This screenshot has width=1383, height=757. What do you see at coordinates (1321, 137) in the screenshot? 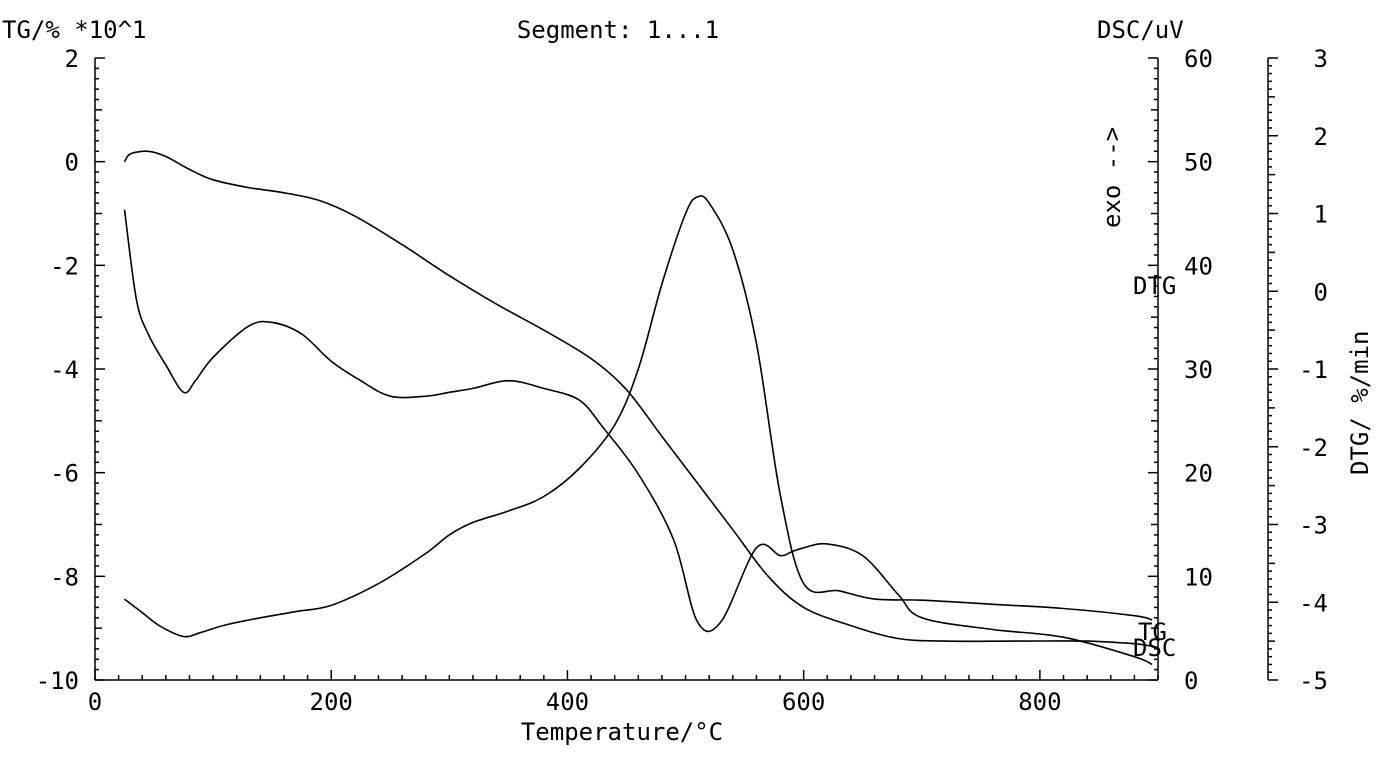
I see `dtg-tick-label: 2` at bounding box center [1321, 137].